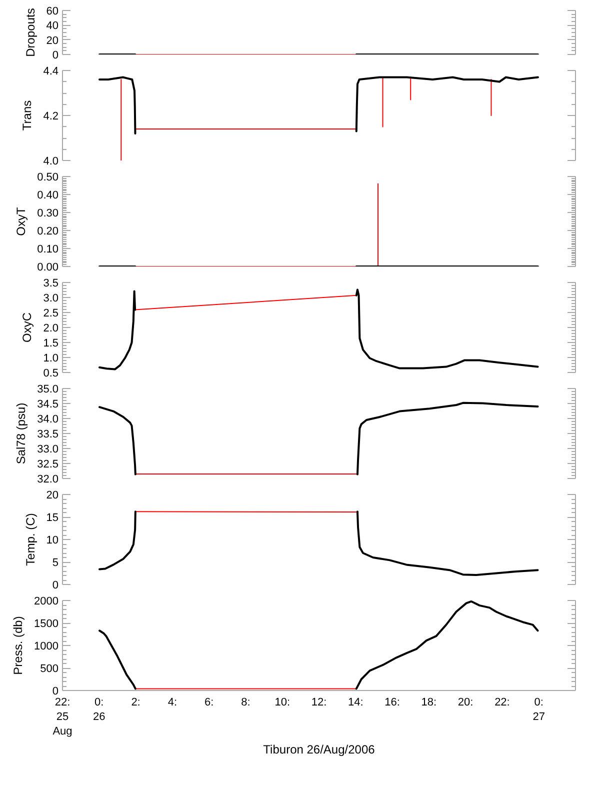 Image resolution: width=612 pixels, height=785 pixels. Describe the element at coordinates (99, 709) in the screenshot. I see `x-tick-label: 0: 26` at that location.